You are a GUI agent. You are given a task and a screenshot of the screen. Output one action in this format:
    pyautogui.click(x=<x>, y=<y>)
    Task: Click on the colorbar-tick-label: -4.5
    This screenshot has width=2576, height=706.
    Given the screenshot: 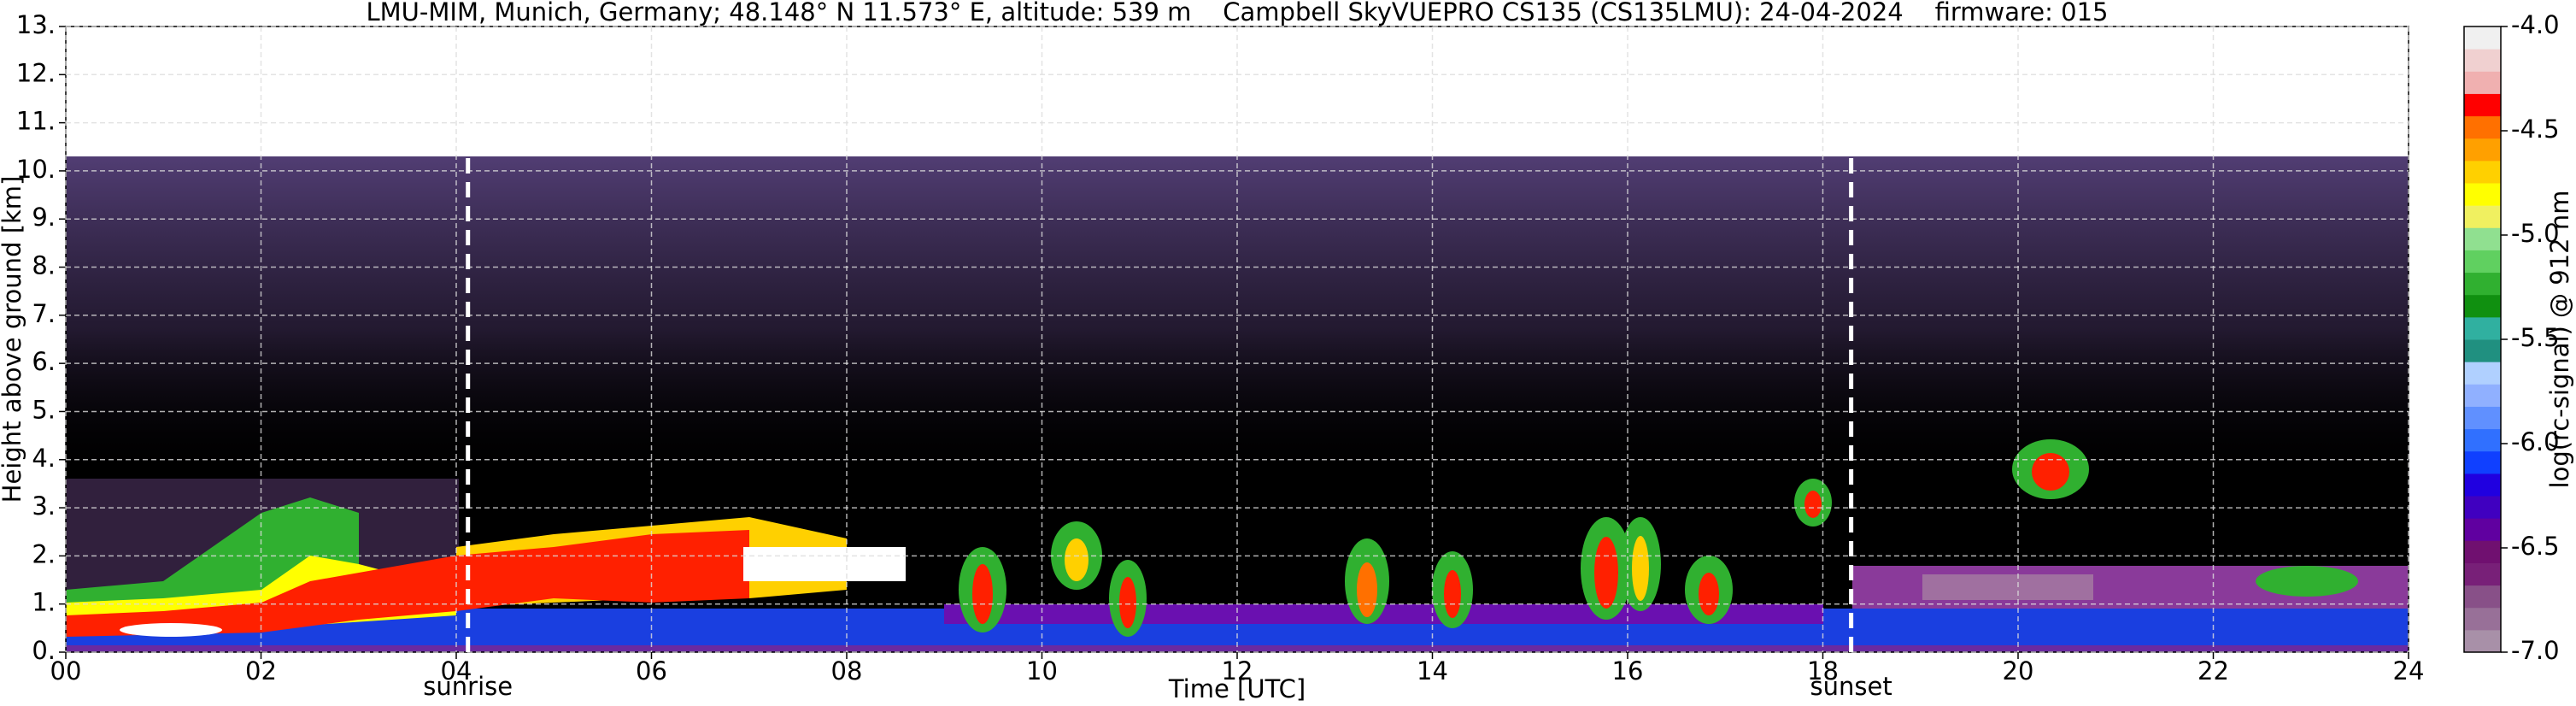 What is the action you would take?
    pyautogui.click(x=2535, y=129)
    